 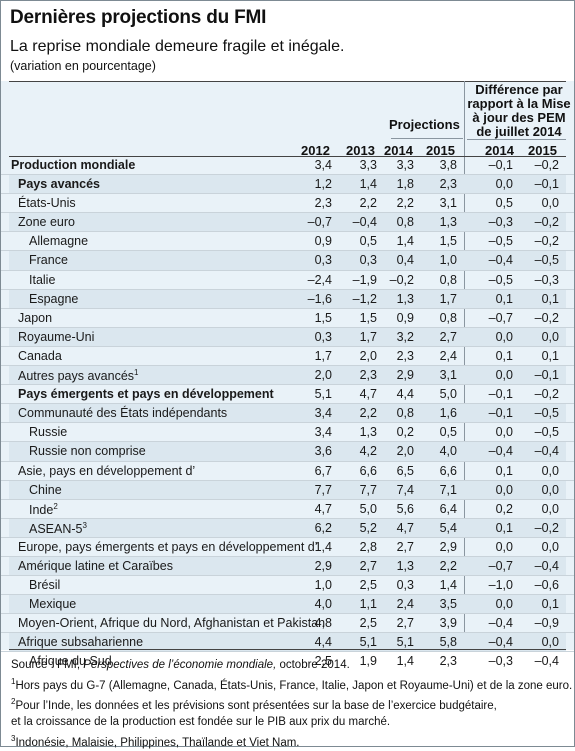 What do you see at coordinates (448, 413) in the screenshot?
I see `cell-value: 1,6` at bounding box center [448, 413].